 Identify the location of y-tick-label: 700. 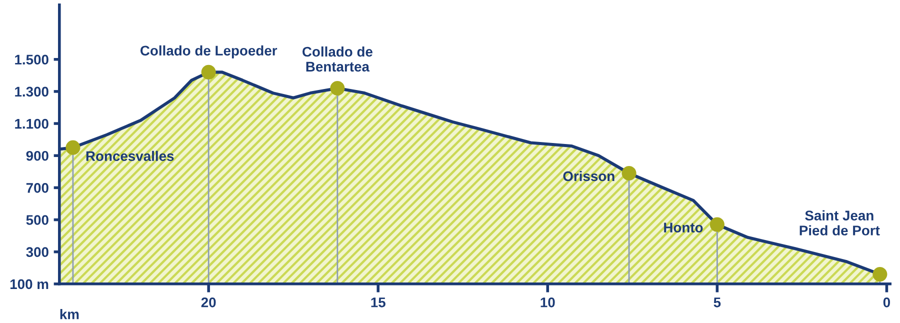
(37, 188).